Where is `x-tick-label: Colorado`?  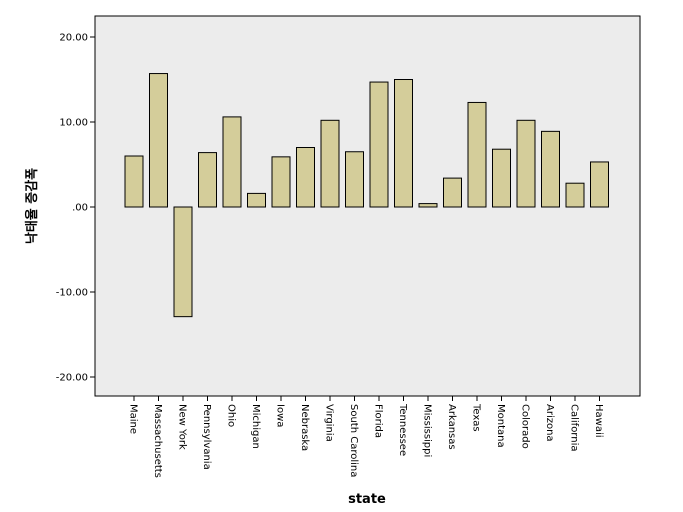 x-tick-label: Colorado is located at coordinates (525, 426).